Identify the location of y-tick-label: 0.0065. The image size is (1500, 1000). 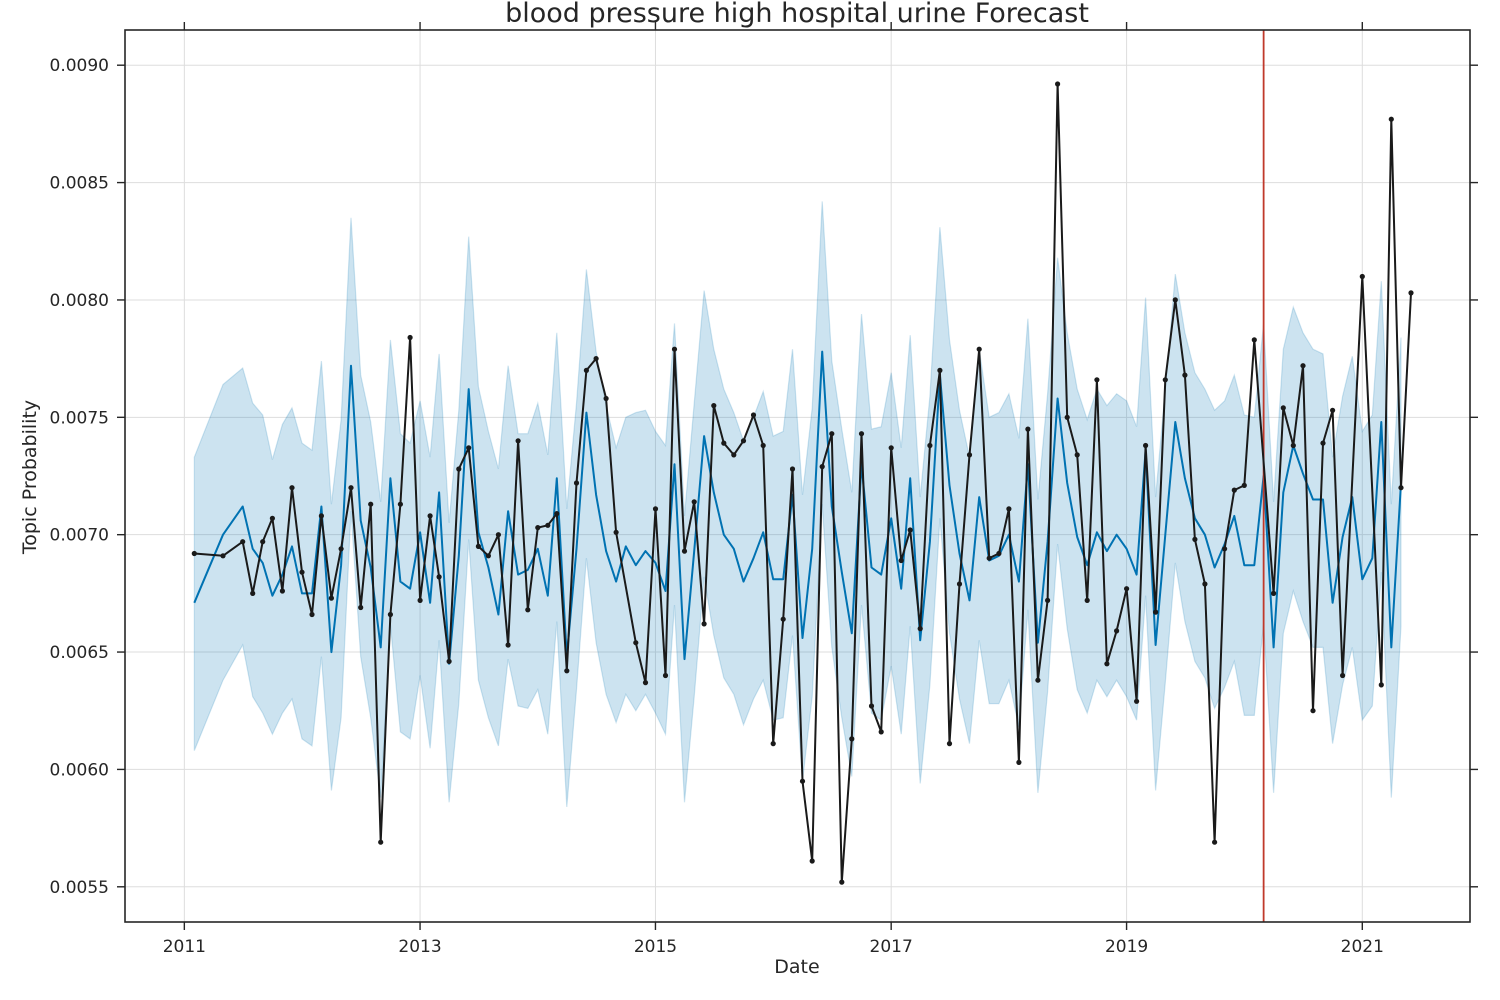
(79, 653).